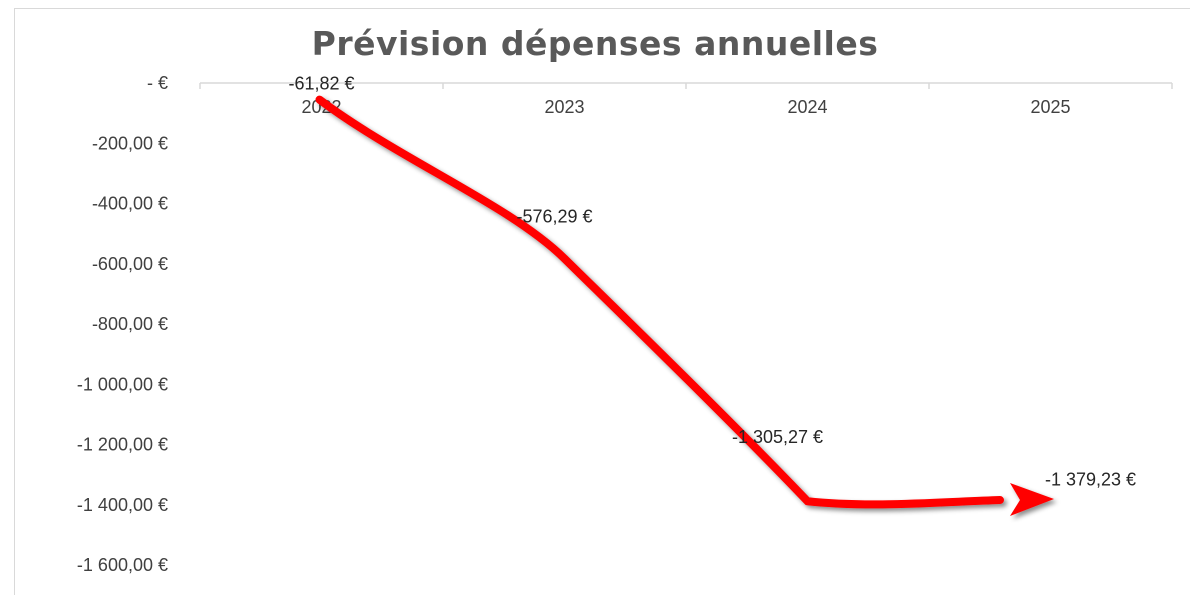 The image size is (1190, 595). Describe the element at coordinates (122, 565) in the screenshot. I see `y-tick-label: -1 600,00 €` at that location.